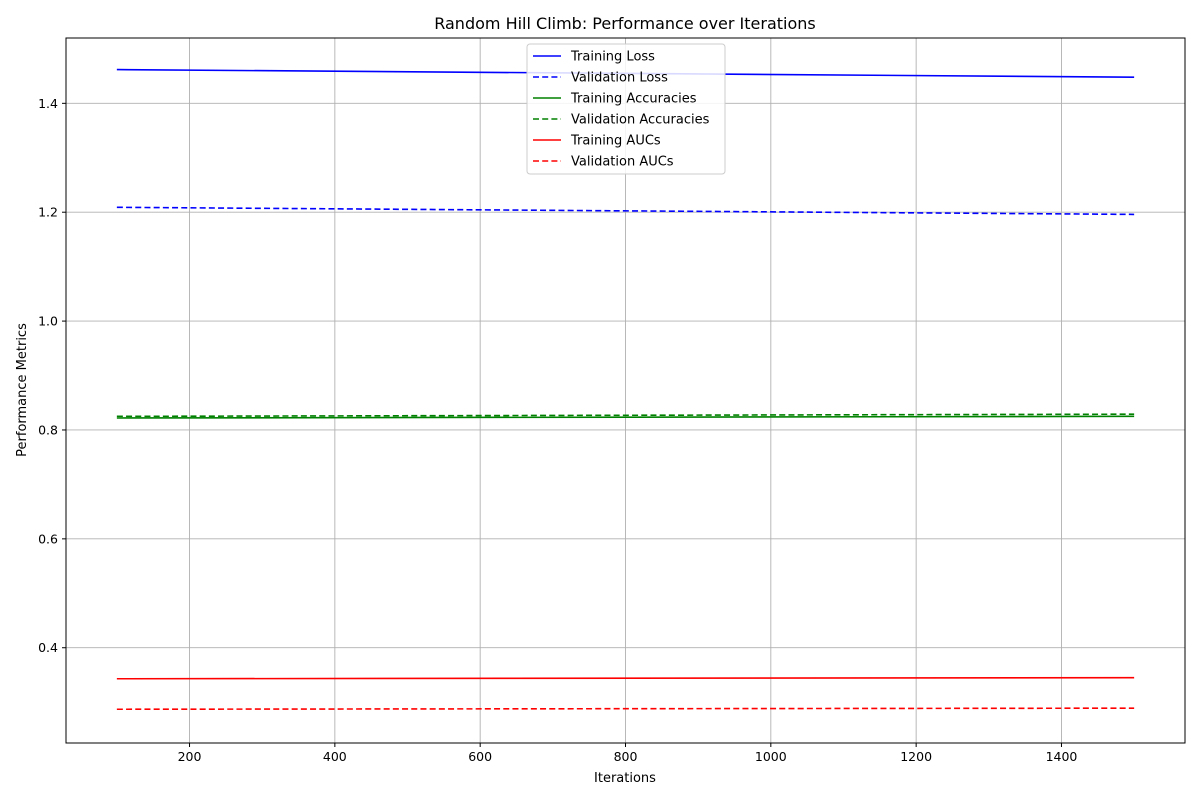 Image resolution: width=1200 pixels, height=800 pixels. I want to click on y-tick-label: 1.2, so click(48, 212).